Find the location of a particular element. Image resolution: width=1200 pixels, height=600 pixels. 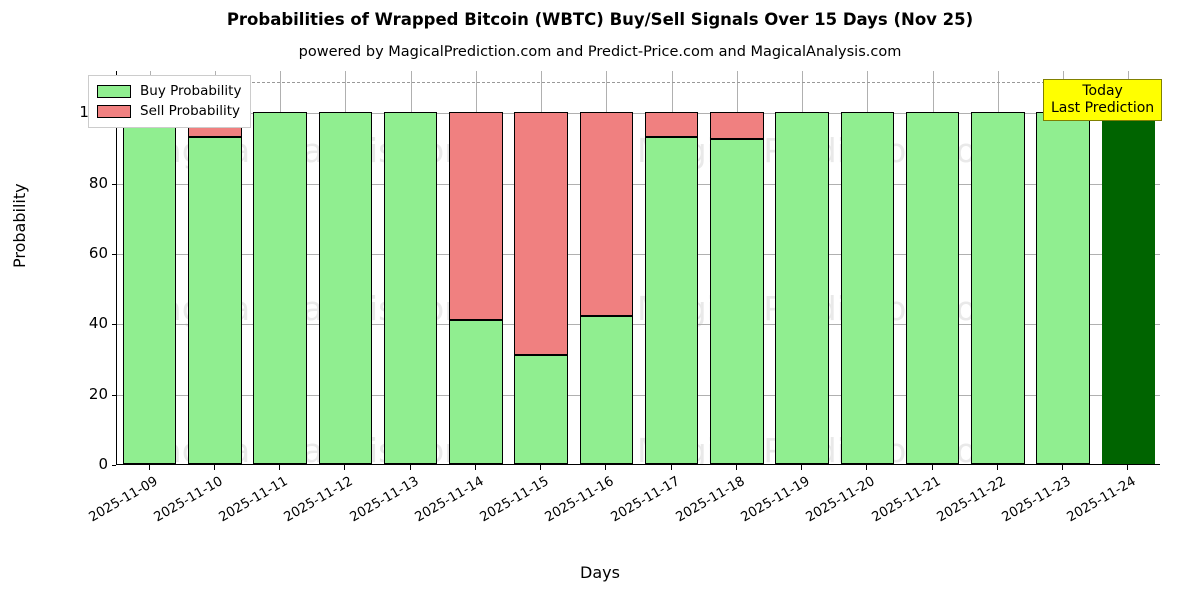

x-axis-label: Days is located at coordinates (600, 572).